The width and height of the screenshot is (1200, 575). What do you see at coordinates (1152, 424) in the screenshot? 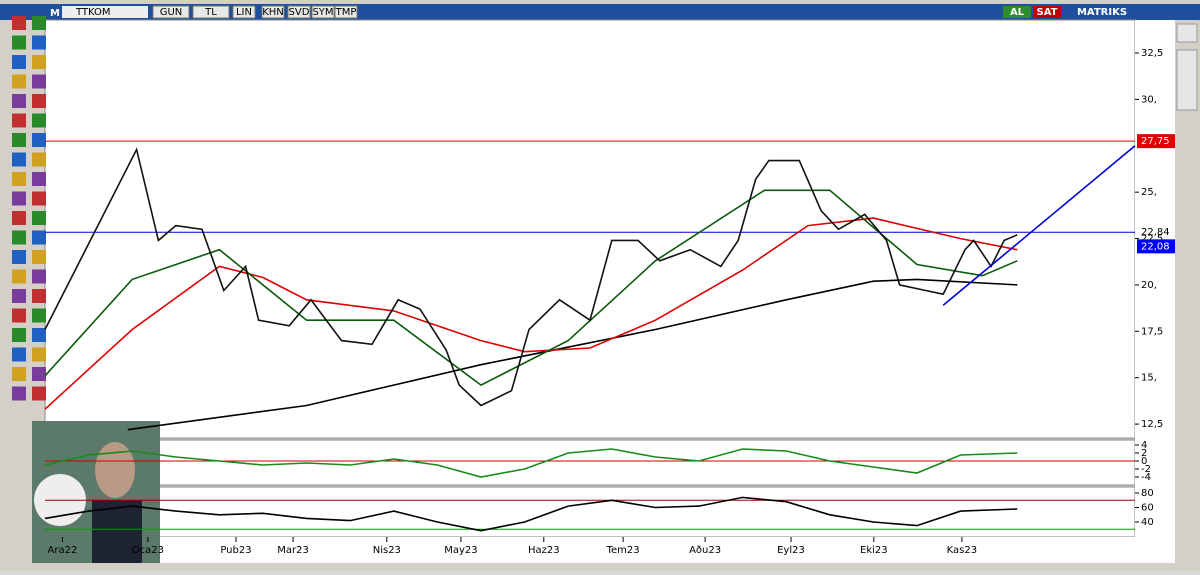
I see `y-tick-label: 12,5` at bounding box center [1152, 424].